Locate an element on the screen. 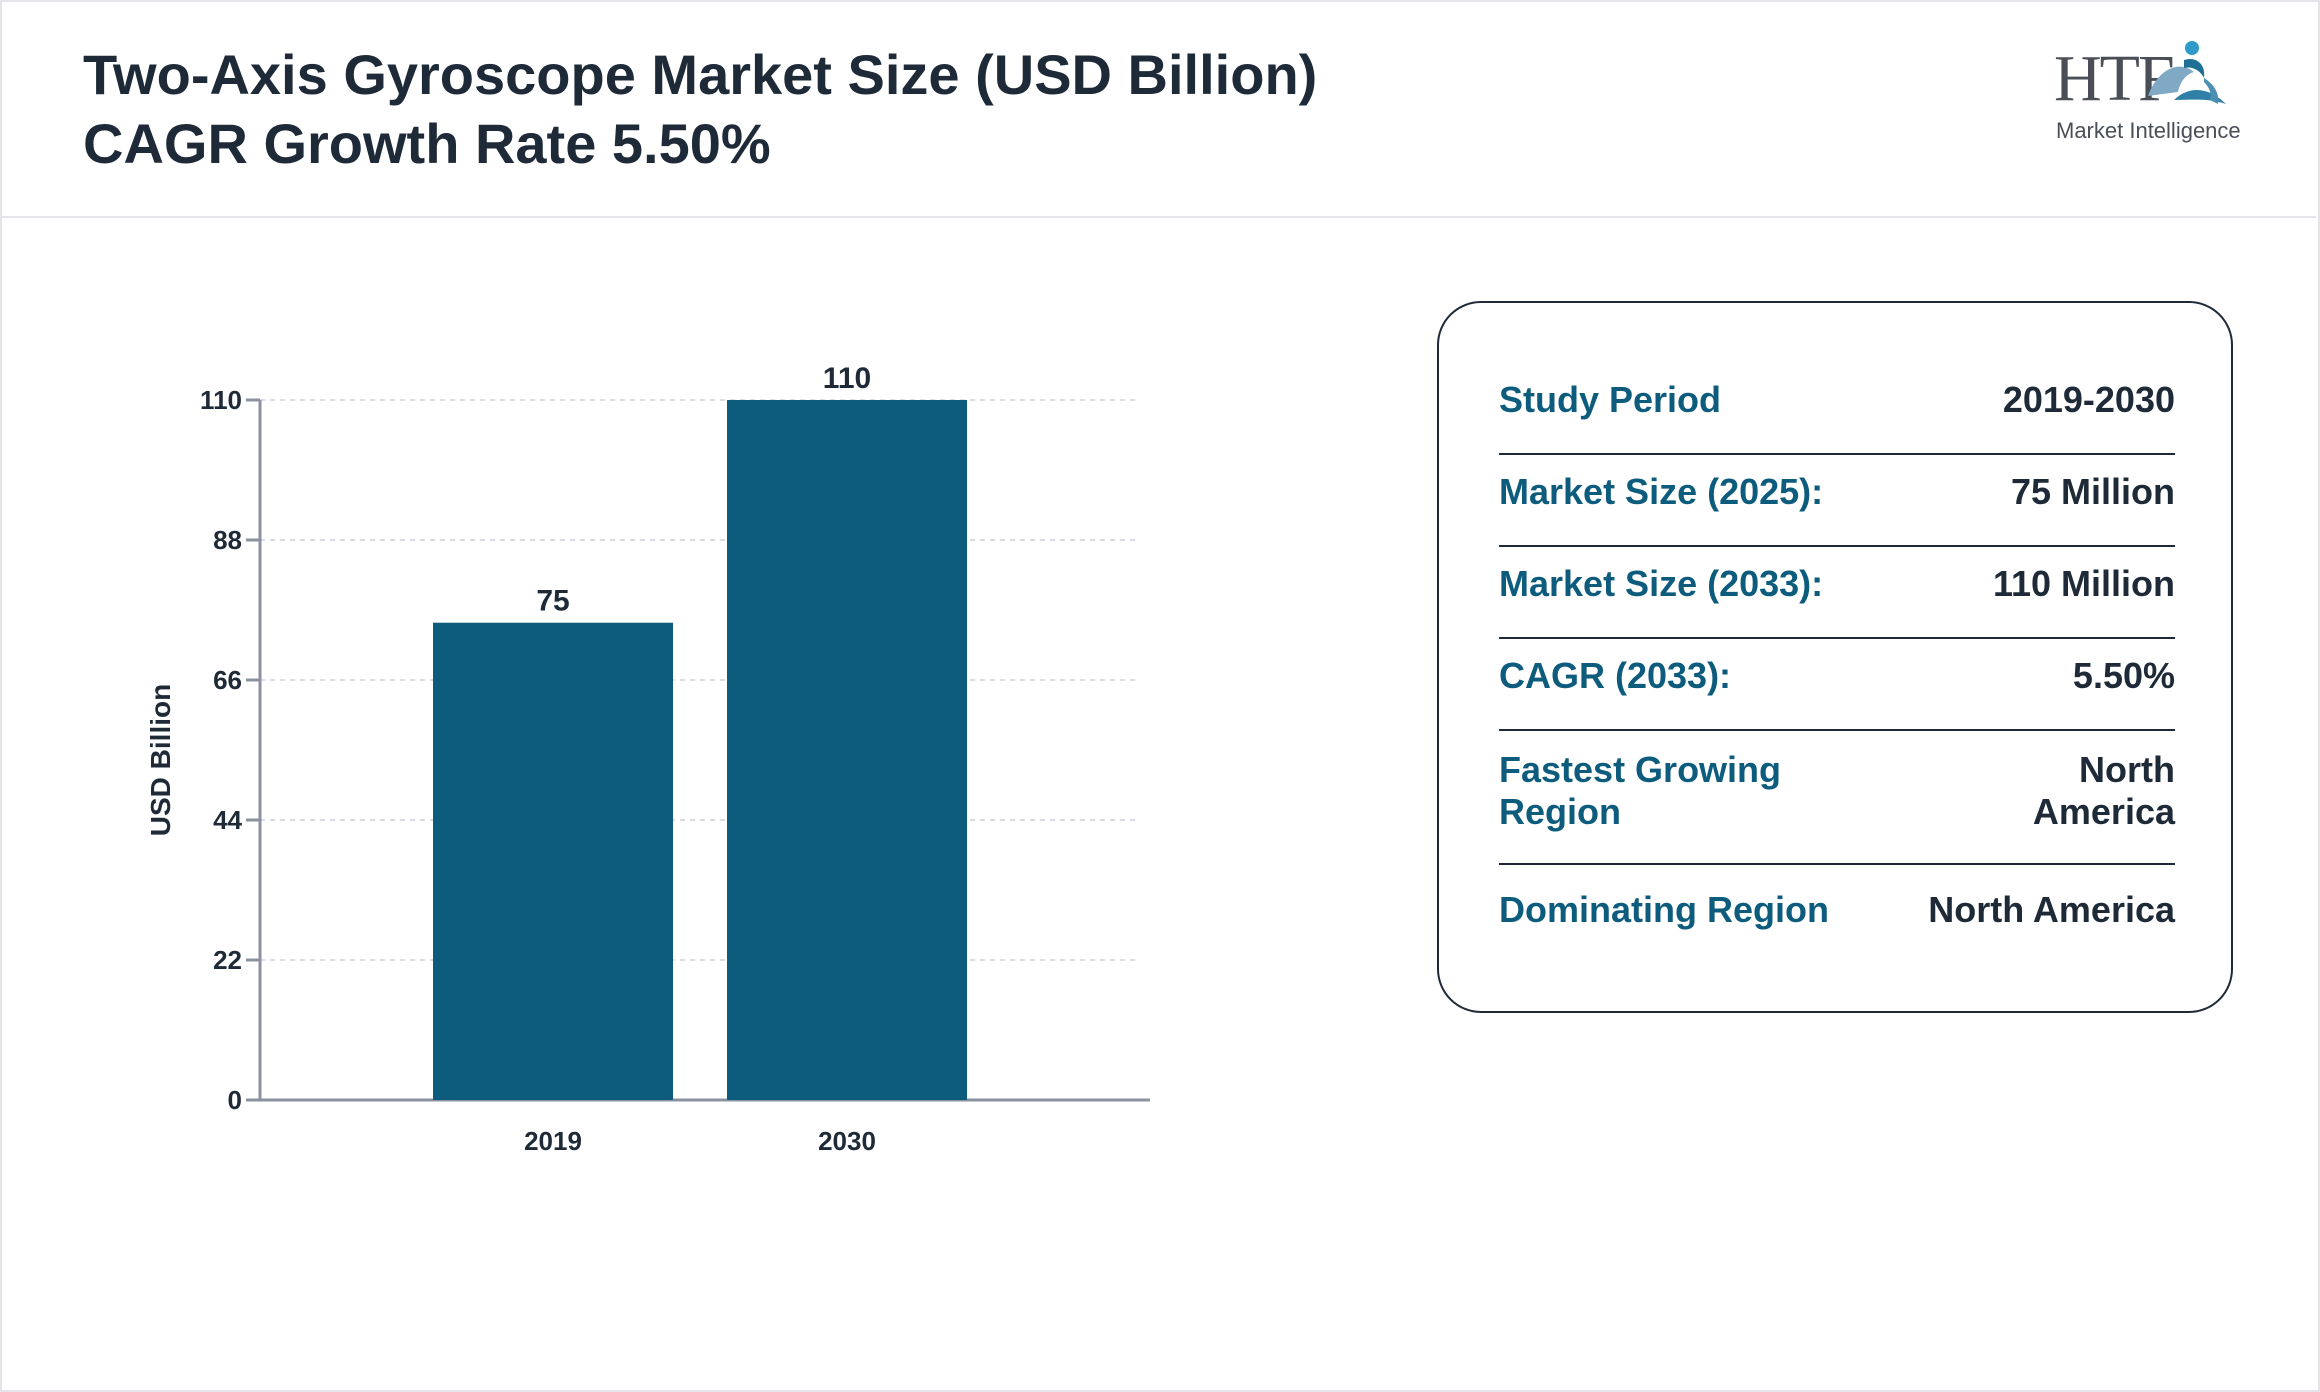 The image size is (2320, 1392). info-label: Market Size (2025): is located at coordinates (1661, 491).